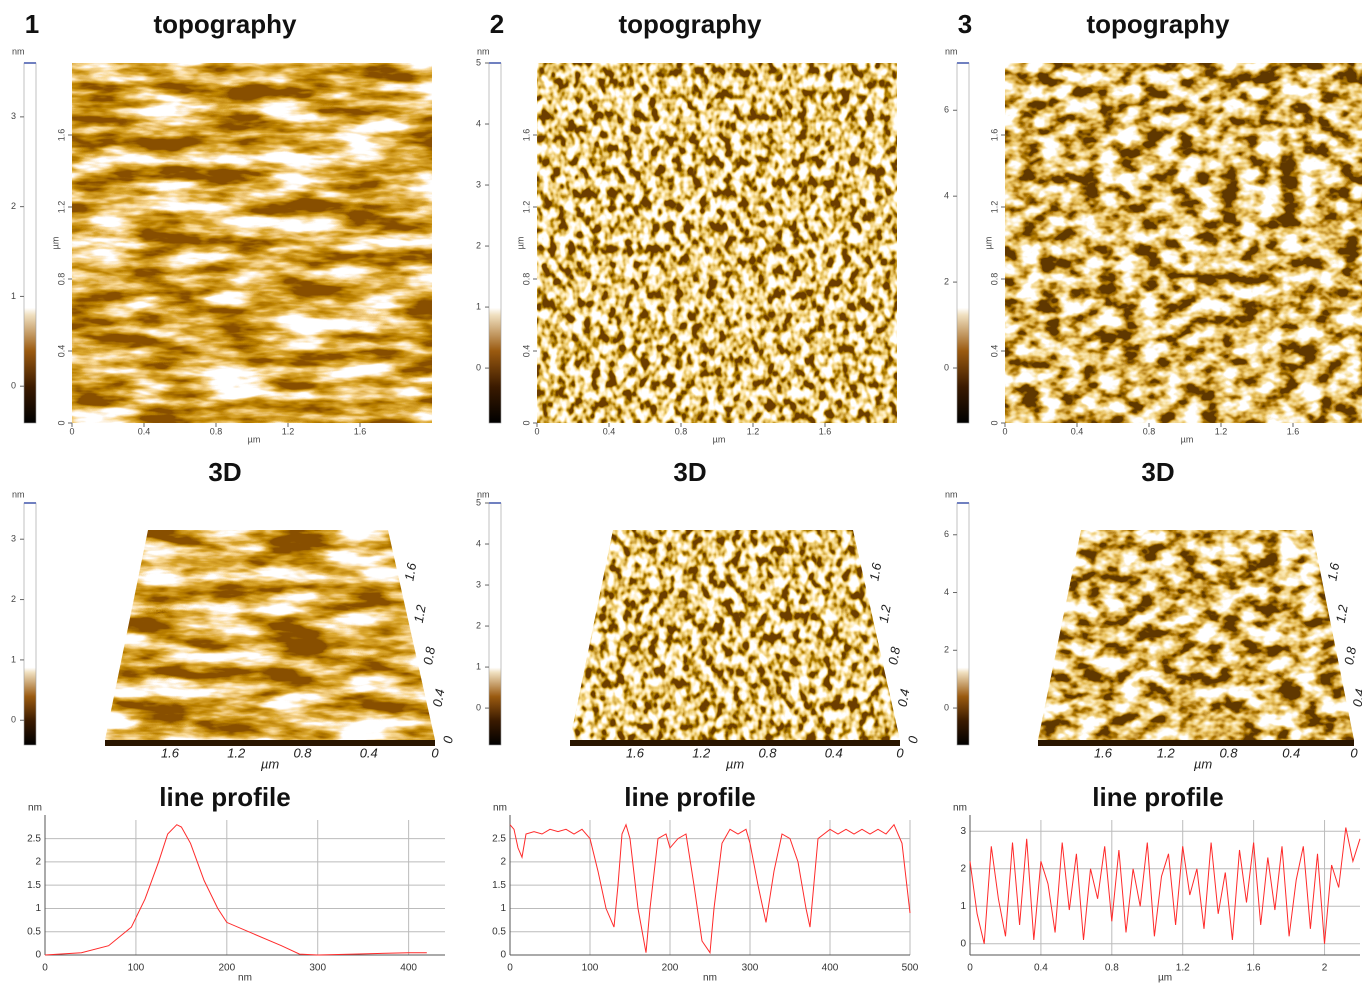  What do you see at coordinates (1159, 24) in the screenshot?
I see `panel-title: topography` at bounding box center [1159, 24].